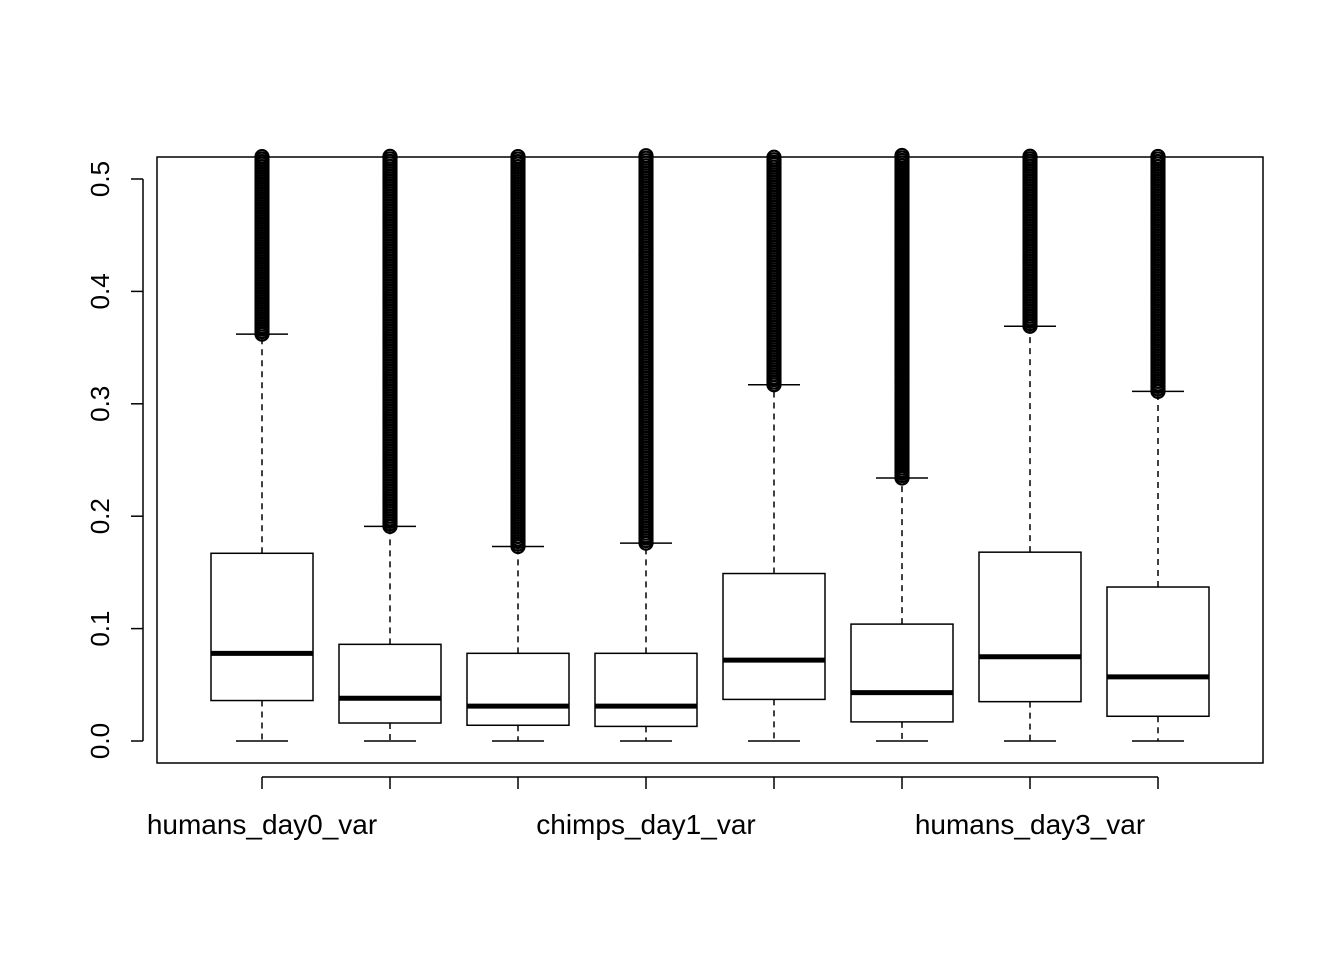  I want to click on y-tick-label: 0.1, so click(100, 629).